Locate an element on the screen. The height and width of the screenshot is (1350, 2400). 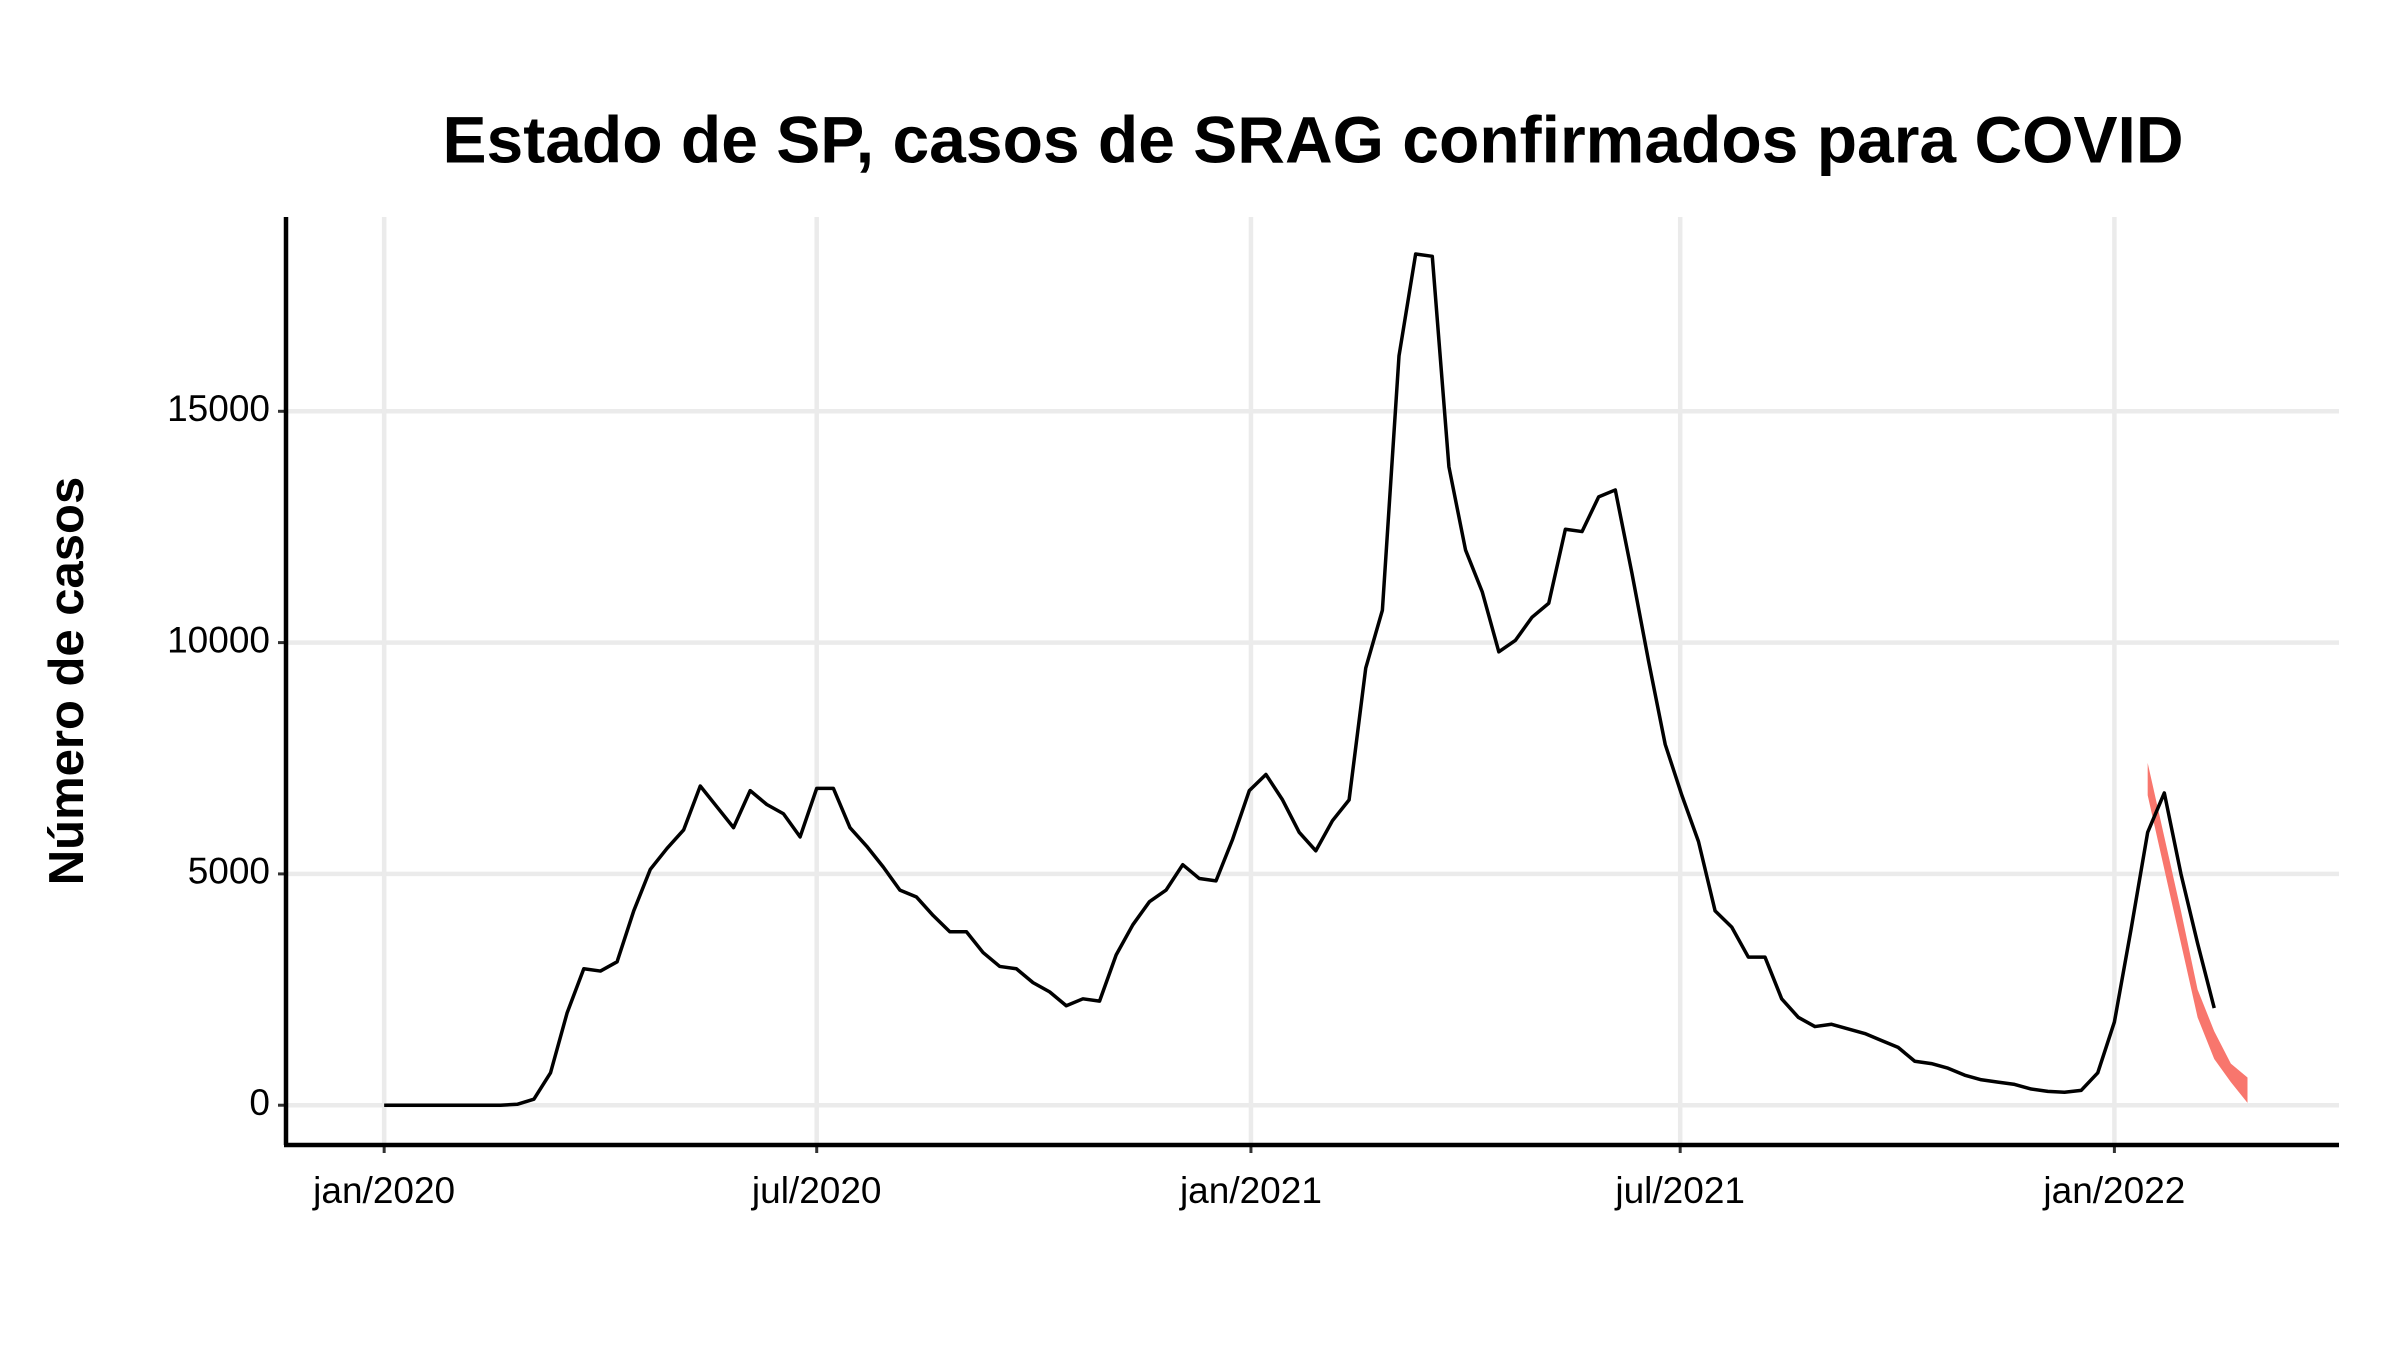
y-axis-label: Número de casos is located at coordinates (67, 681).